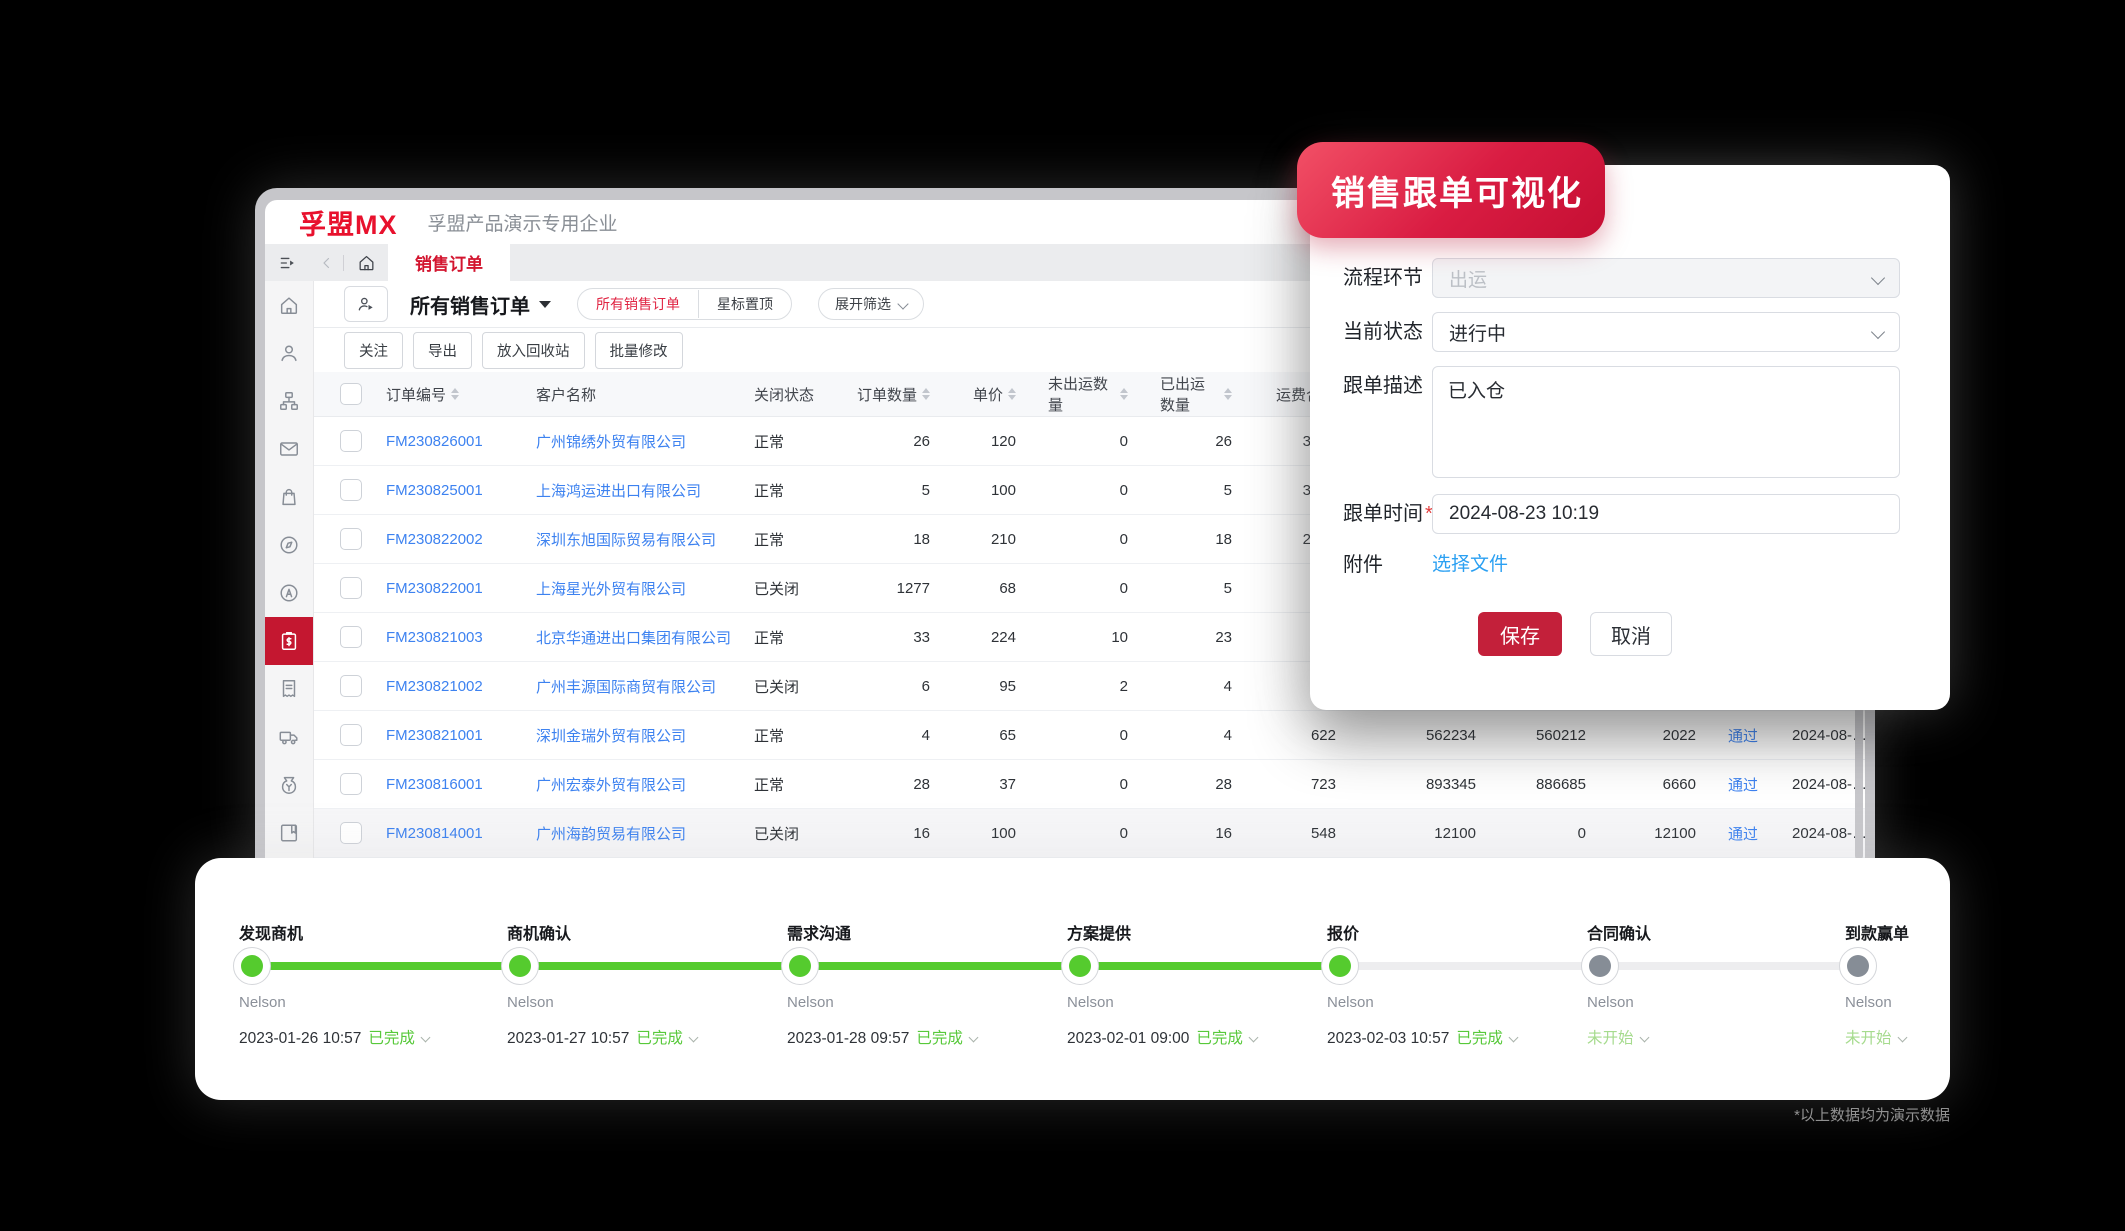  What do you see at coordinates (921, 539) in the screenshot?
I see `cell: 18` at bounding box center [921, 539].